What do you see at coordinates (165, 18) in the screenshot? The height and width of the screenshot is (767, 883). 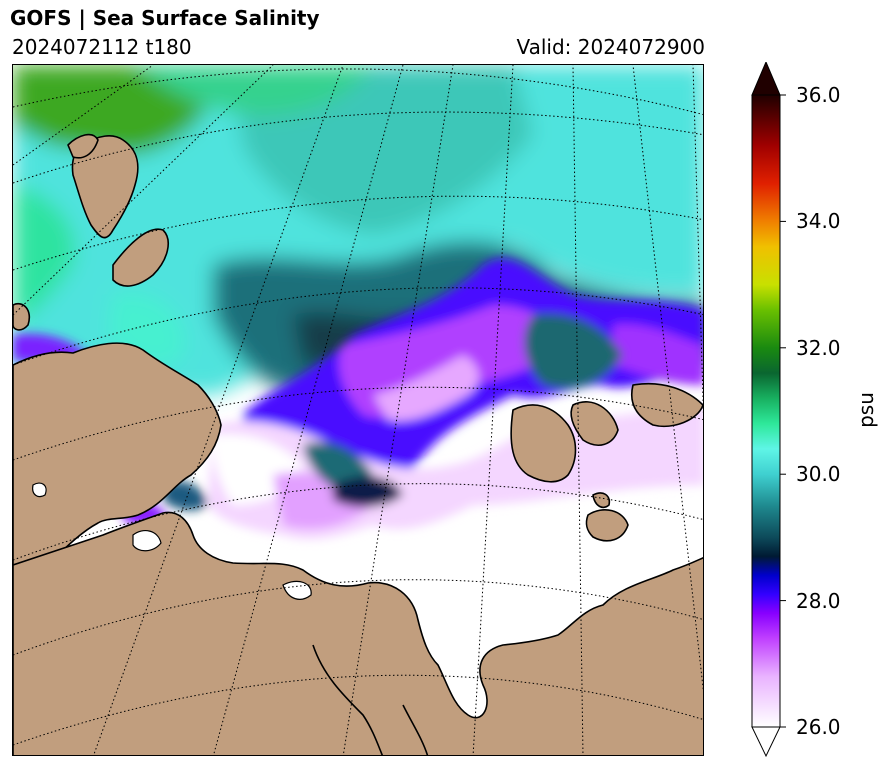 I see `chart-title: GOFS | Sea Surface Salinity` at bounding box center [165, 18].